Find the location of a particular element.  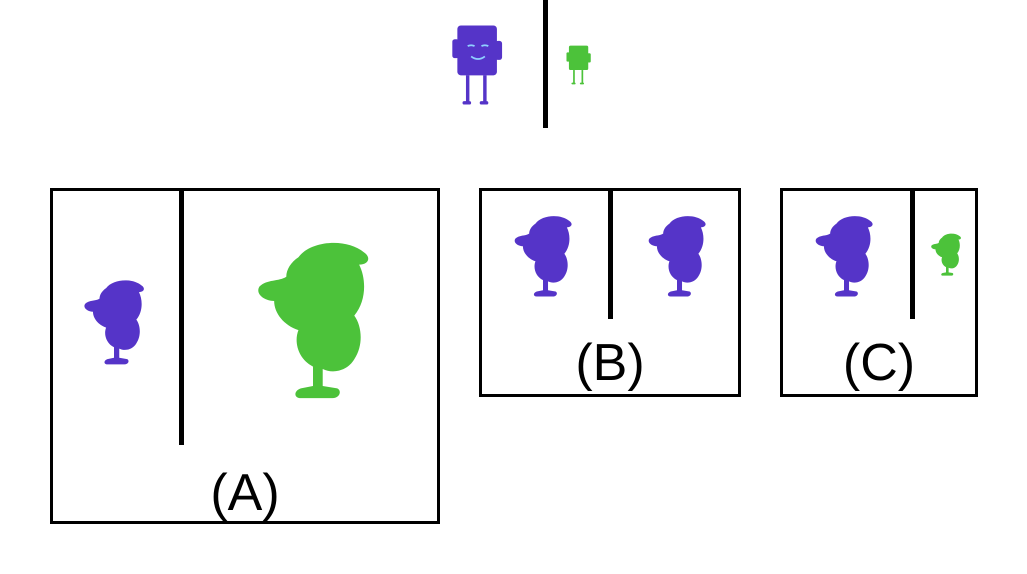

example-left-figure is located at coordinates (478, 65).